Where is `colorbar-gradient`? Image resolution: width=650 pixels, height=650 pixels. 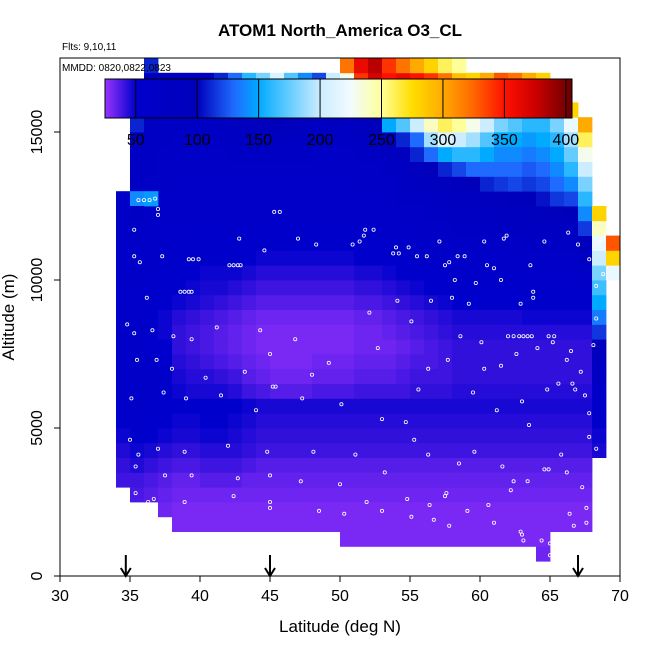
colorbar-gradient is located at coordinates (338, 98).